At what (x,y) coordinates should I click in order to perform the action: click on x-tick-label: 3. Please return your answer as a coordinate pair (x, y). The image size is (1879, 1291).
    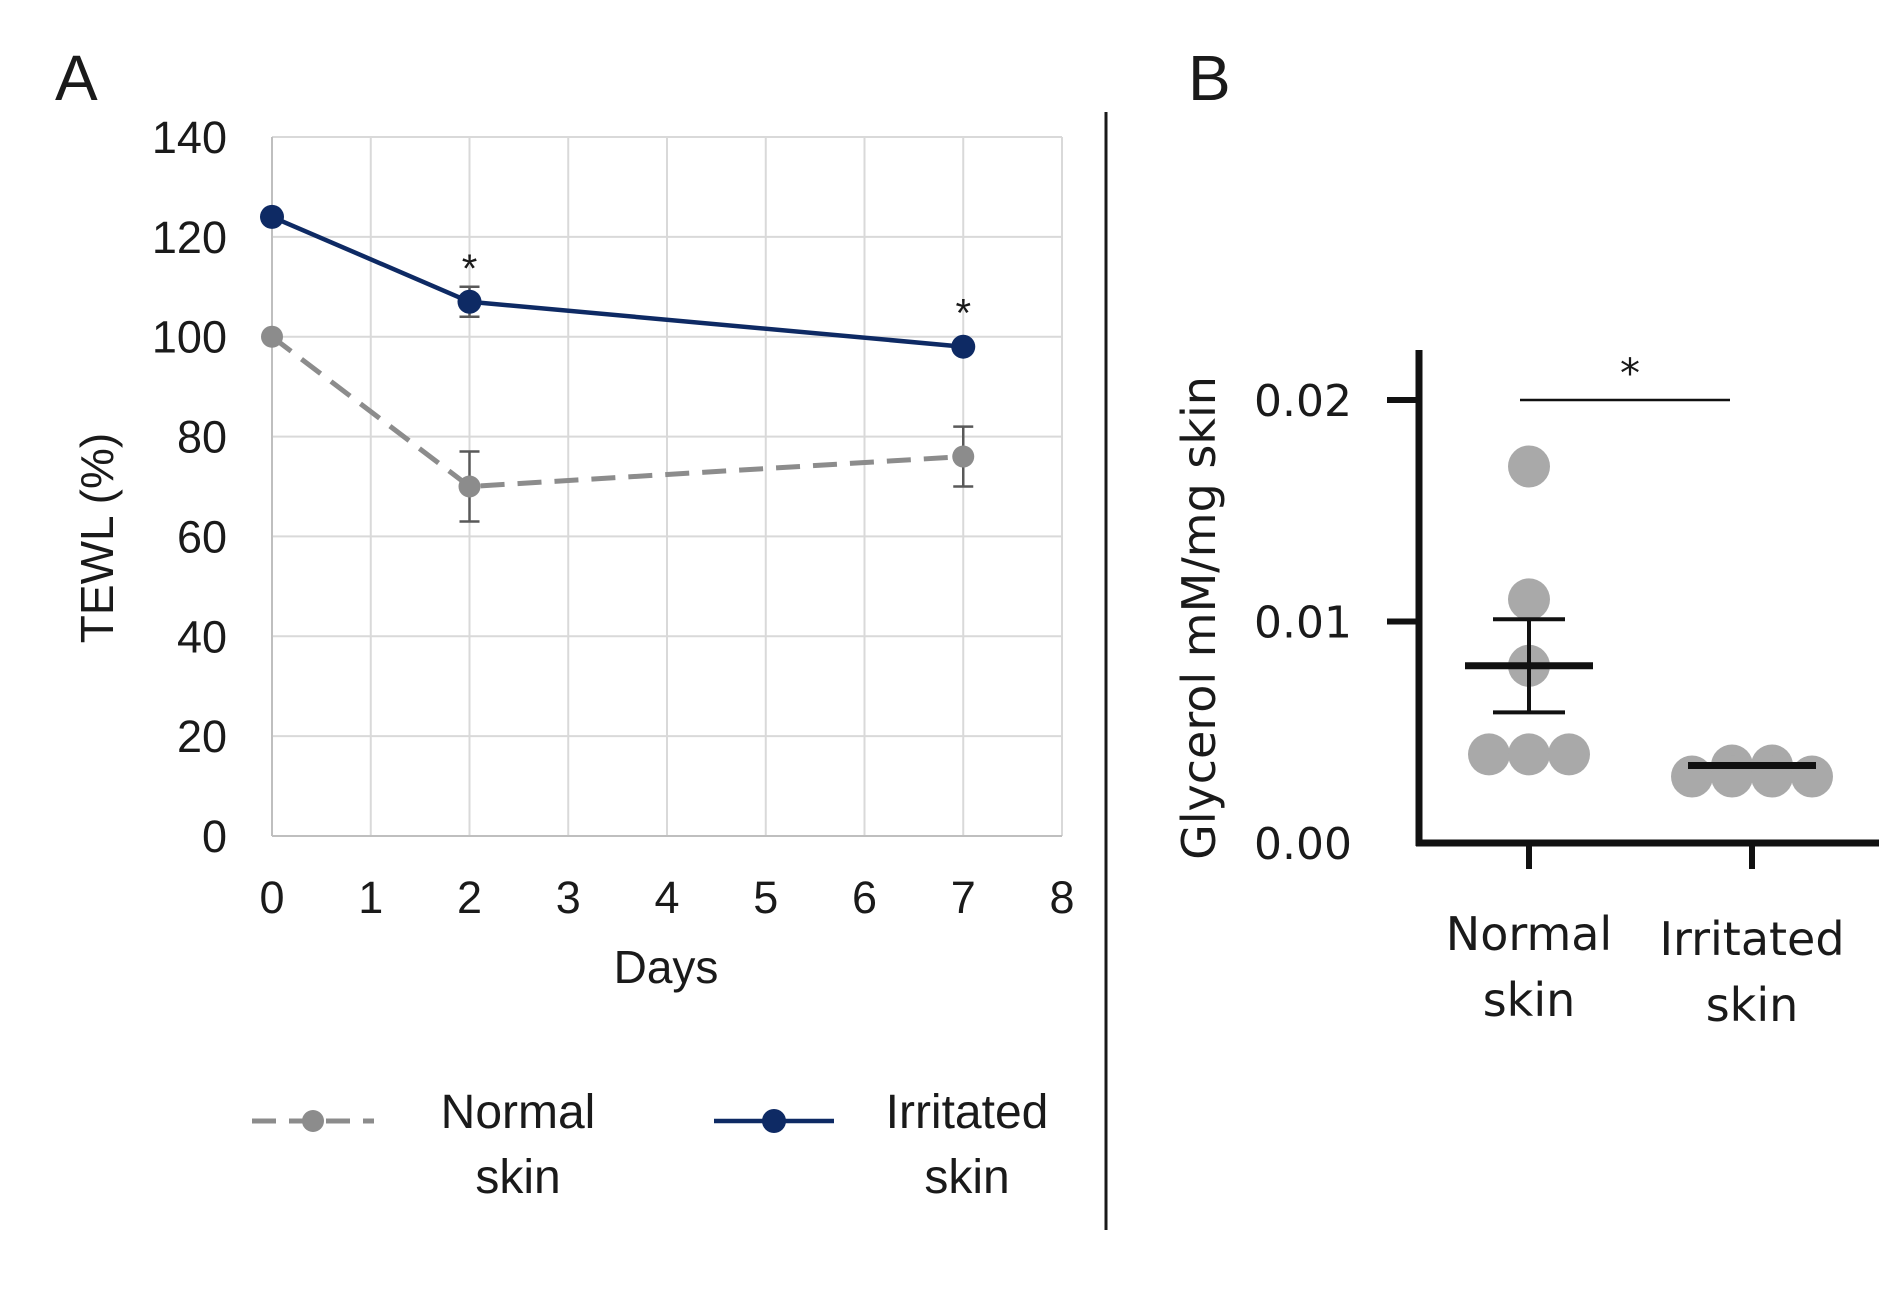
    Looking at the image, I should click on (568, 897).